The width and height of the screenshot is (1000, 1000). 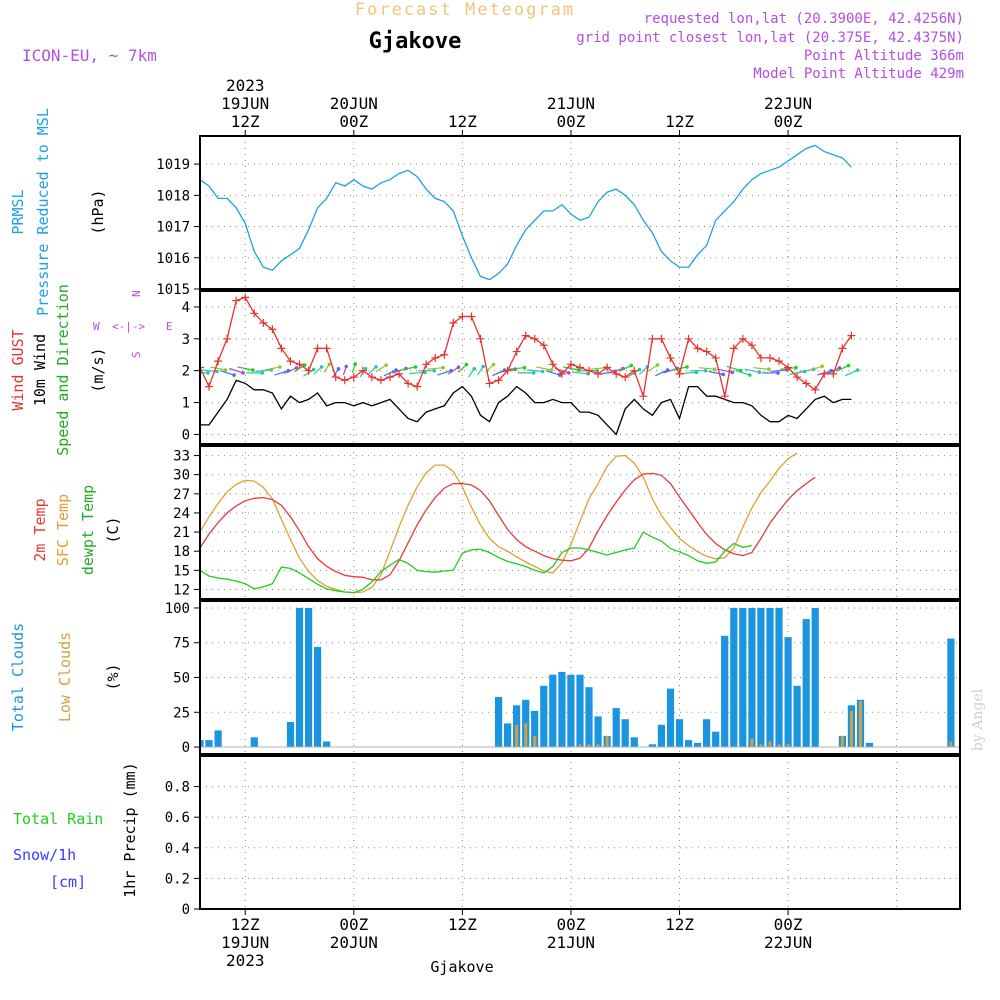 I want to click on wind-panel: 0 1 2 3 4, so click(x=571, y=367).